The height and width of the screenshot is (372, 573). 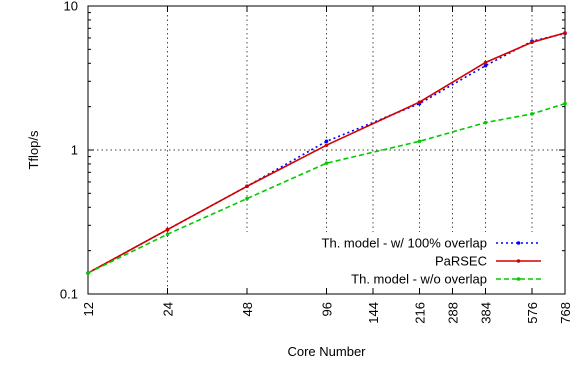 What do you see at coordinates (404, 243) in the screenshot?
I see `legend-label: Th. model - w/ 100% overlap` at bounding box center [404, 243].